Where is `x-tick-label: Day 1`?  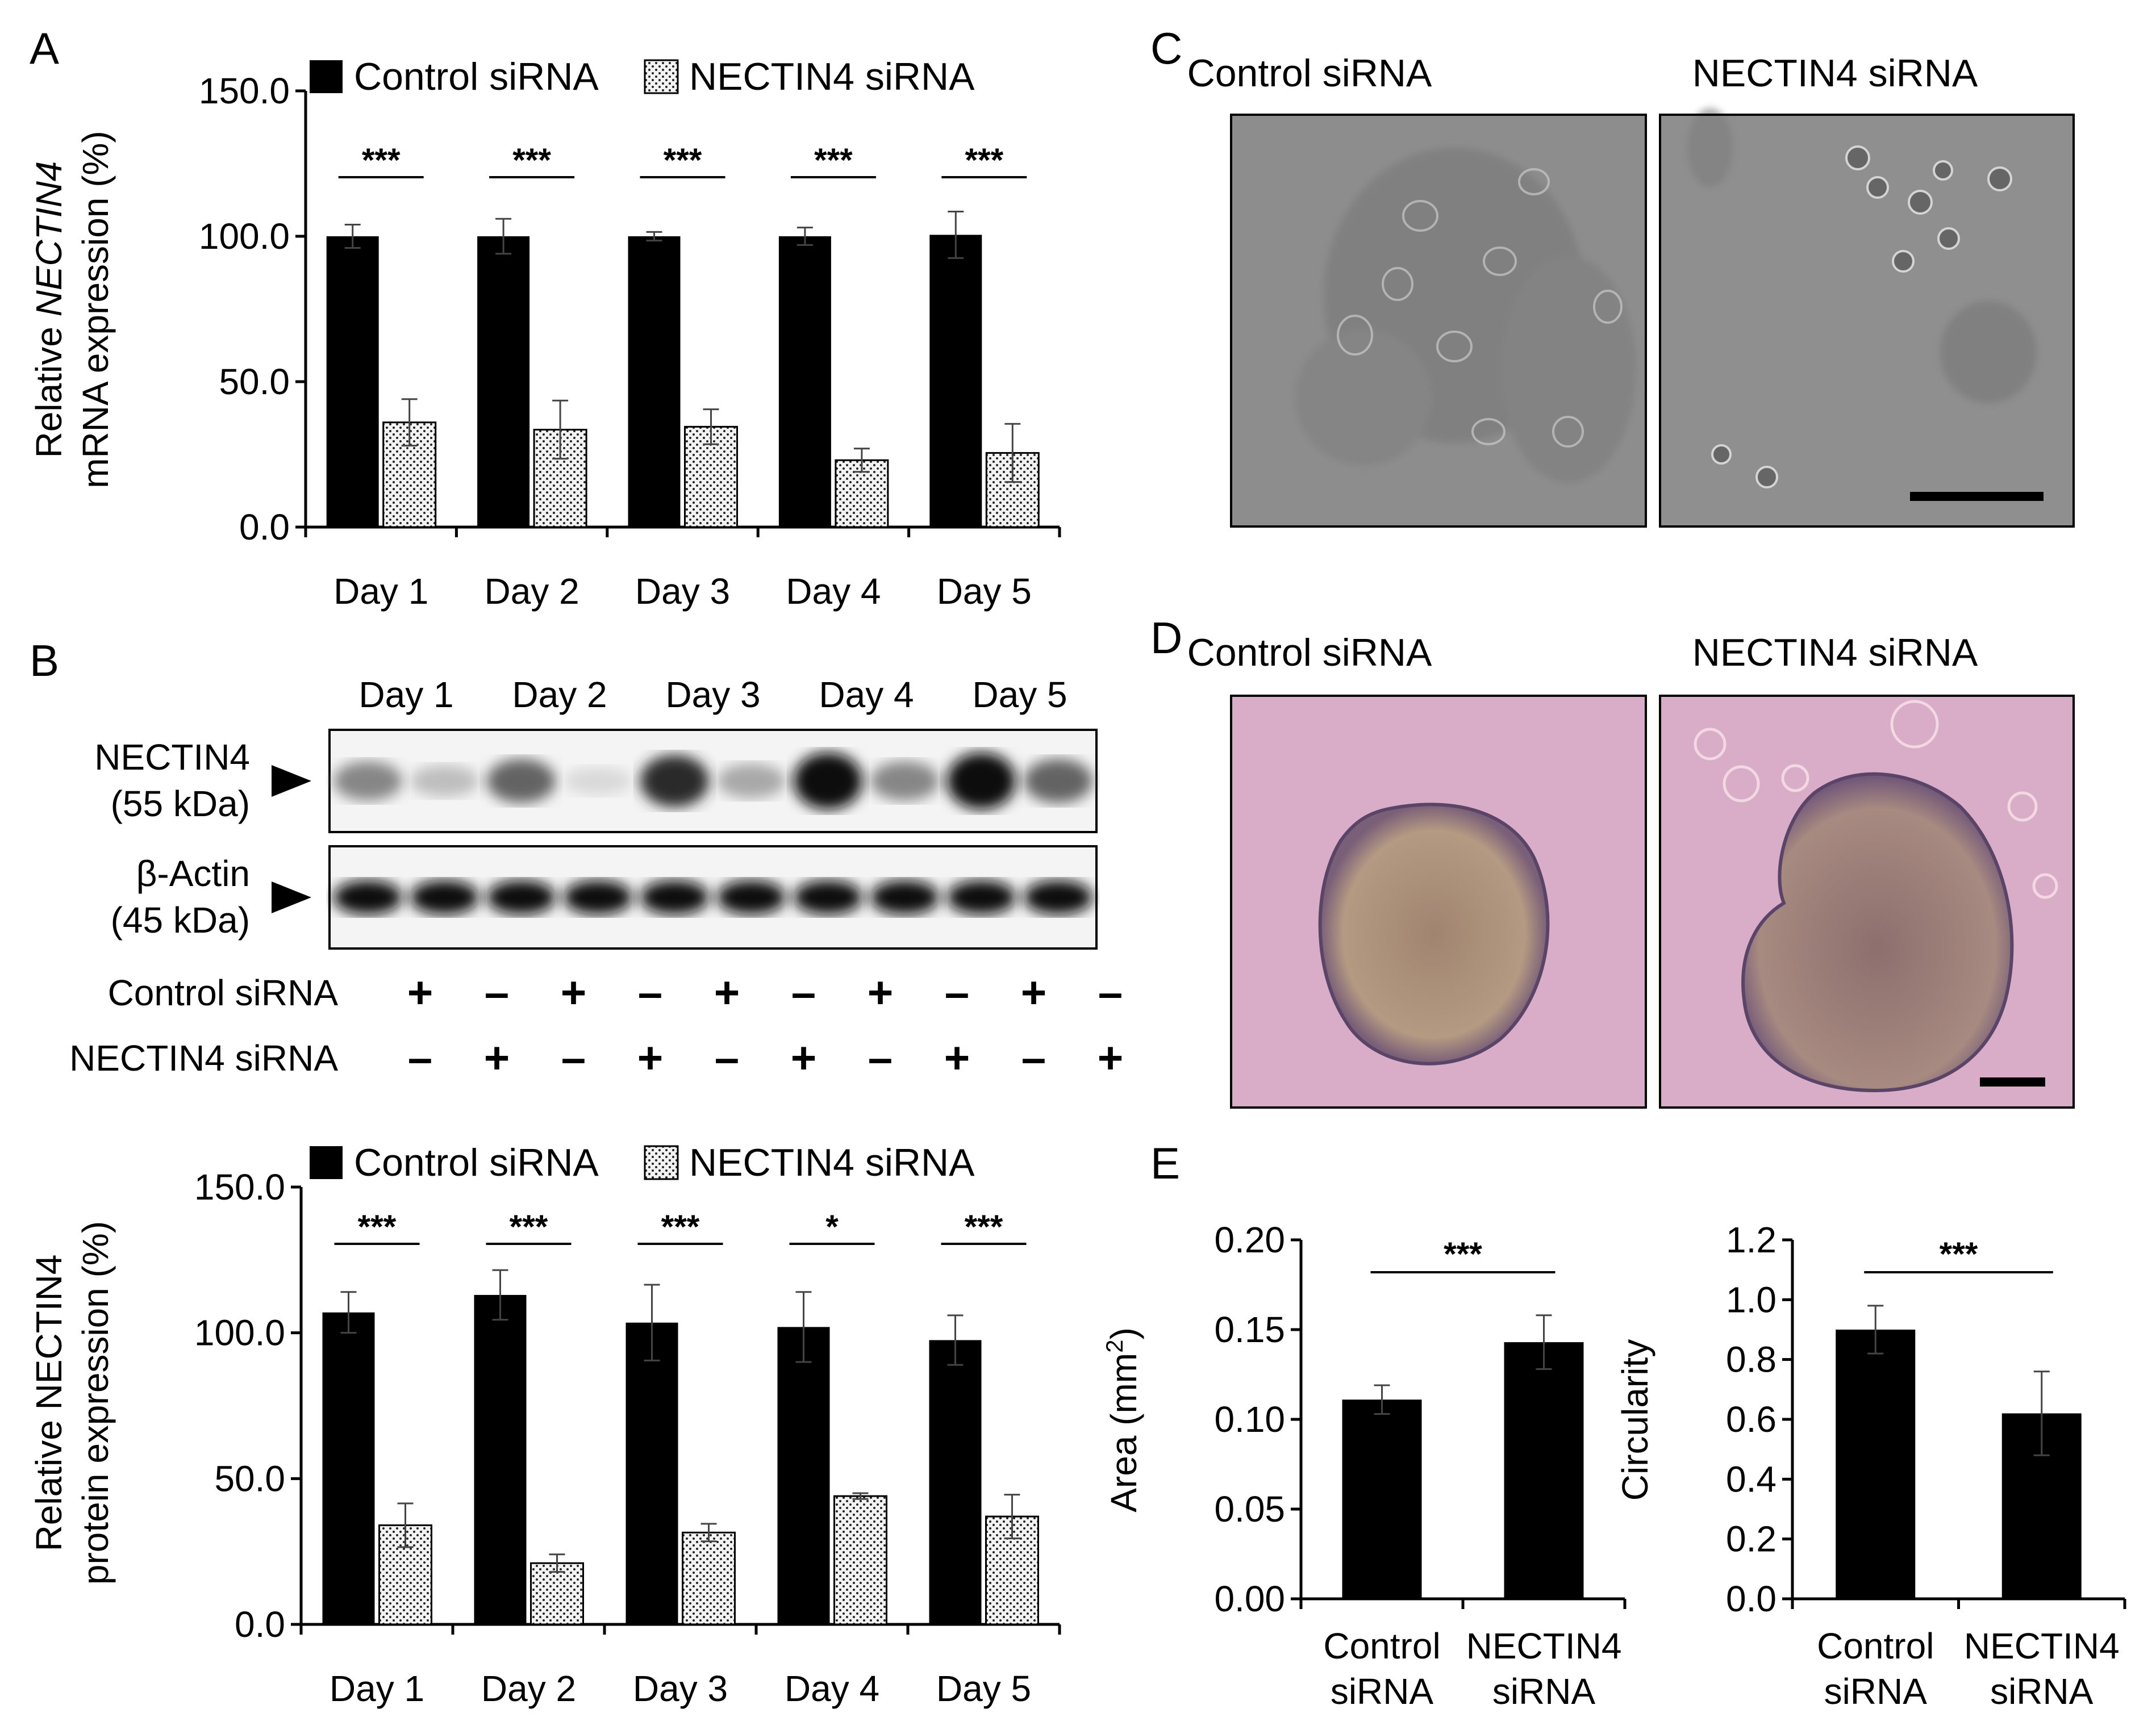
x-tick-label: Day 1 is located at coordinates (377, 1688).